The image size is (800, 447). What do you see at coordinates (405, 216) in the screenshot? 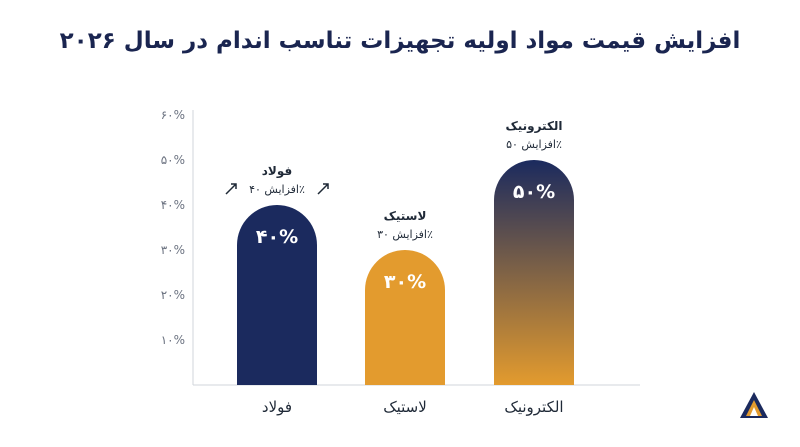
I see `annotation-name: لاستیک` at bounding box center [405, 216].